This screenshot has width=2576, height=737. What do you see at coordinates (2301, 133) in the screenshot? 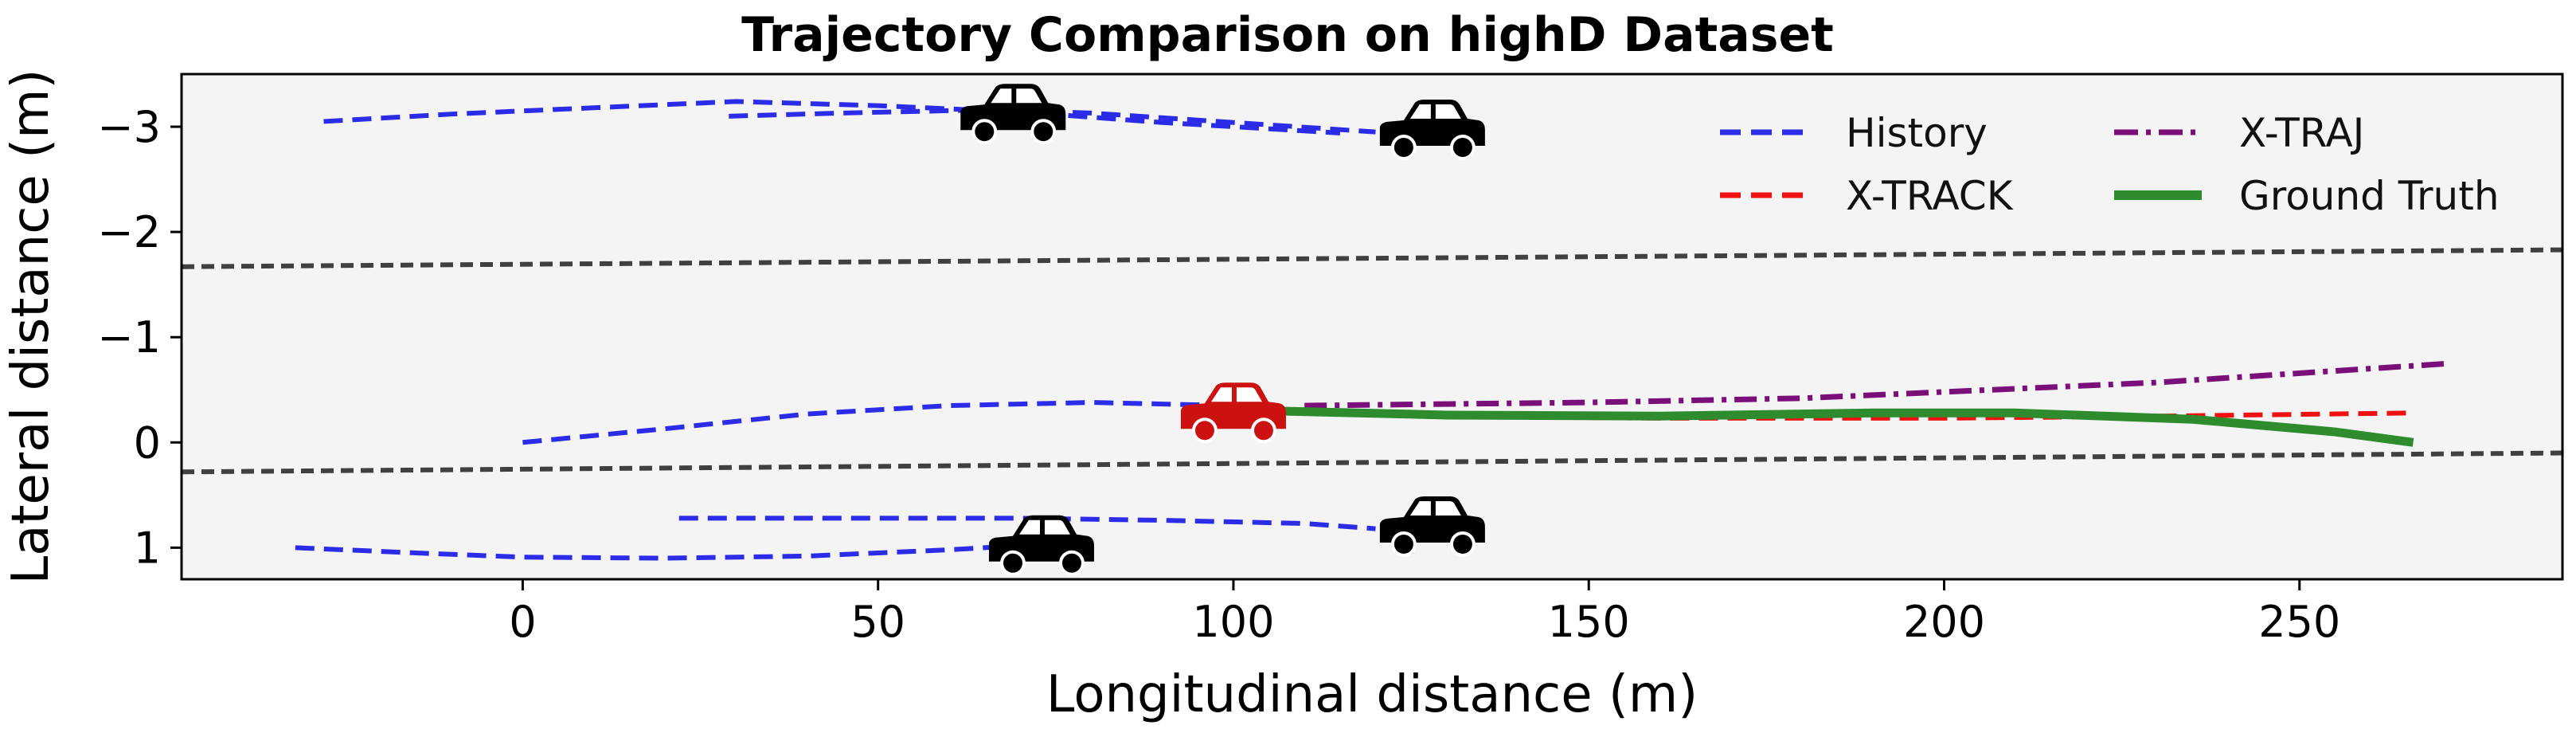
I see `legend-label-x-traj: X-TRAJ` at bounding box center [2301, 133].